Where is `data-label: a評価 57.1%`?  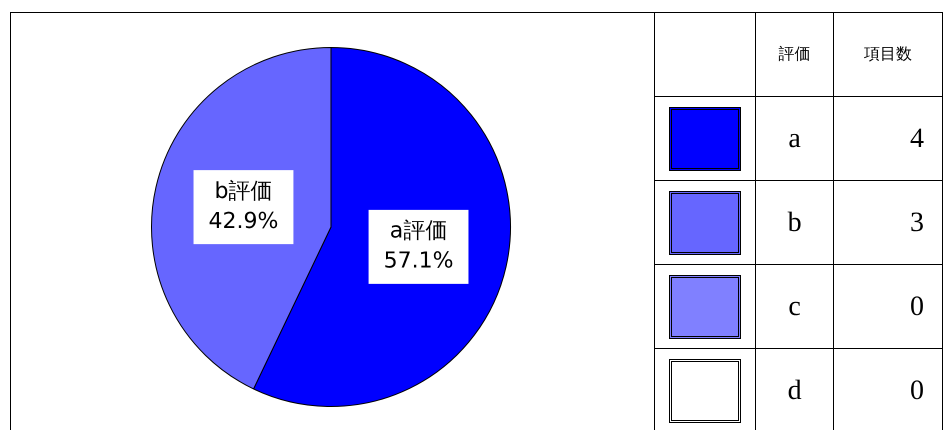 data-label: a評価 57.1% is located at coordinates (419, 246).